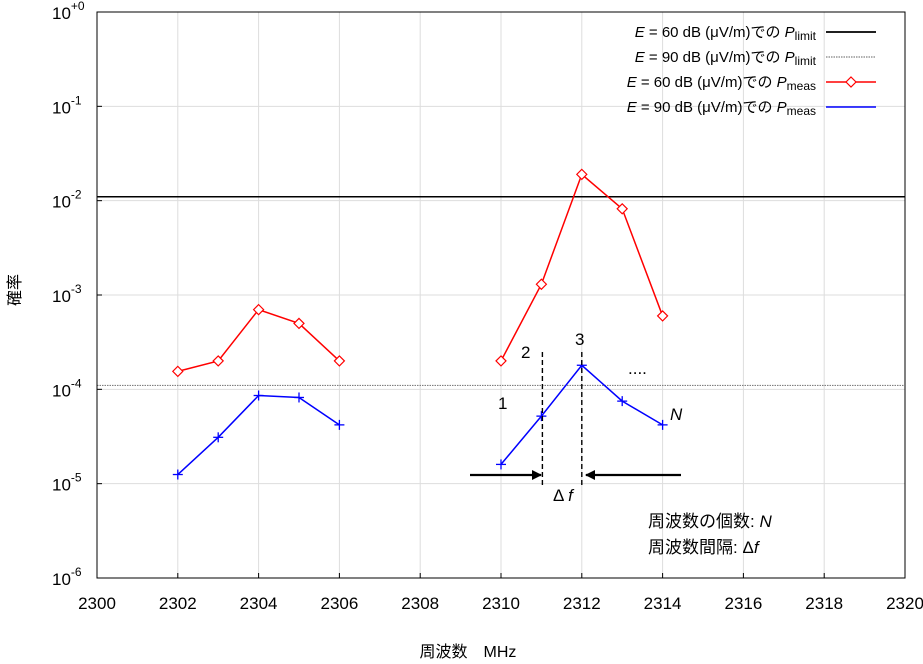  What do you see at coordinates (676, 414) in the screenshot?
I see `point-label: N` at bounding box center [676, 414].